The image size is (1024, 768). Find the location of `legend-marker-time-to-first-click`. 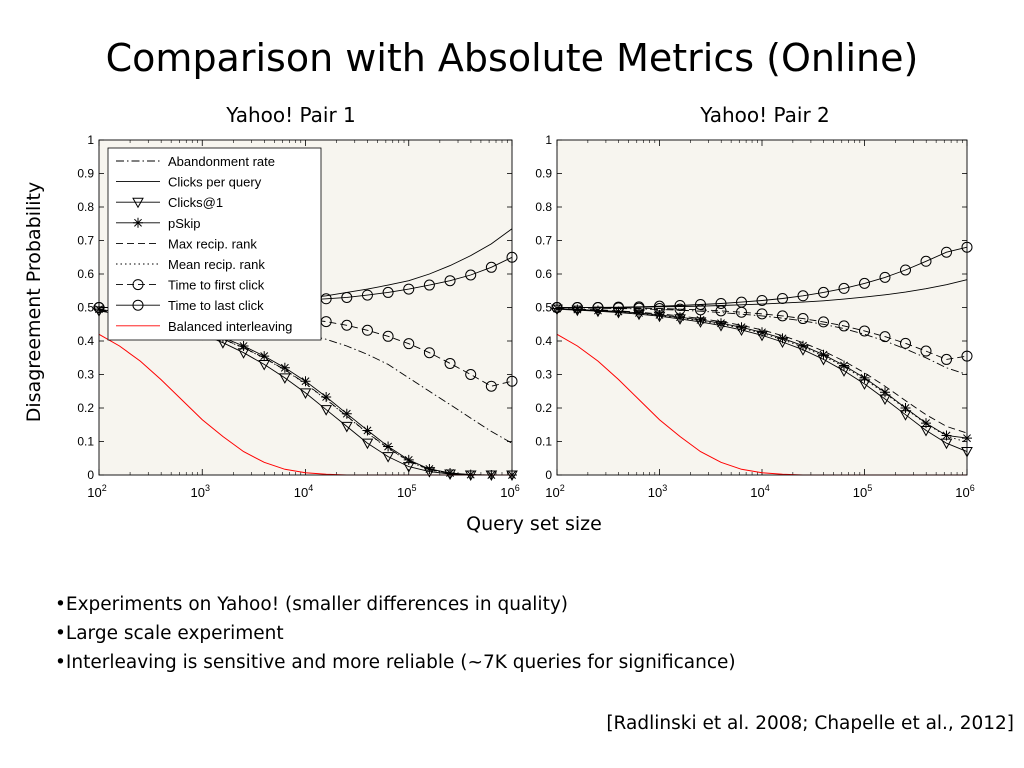

legend-marker-time-to-first-click is located at coordinates (138, 285).